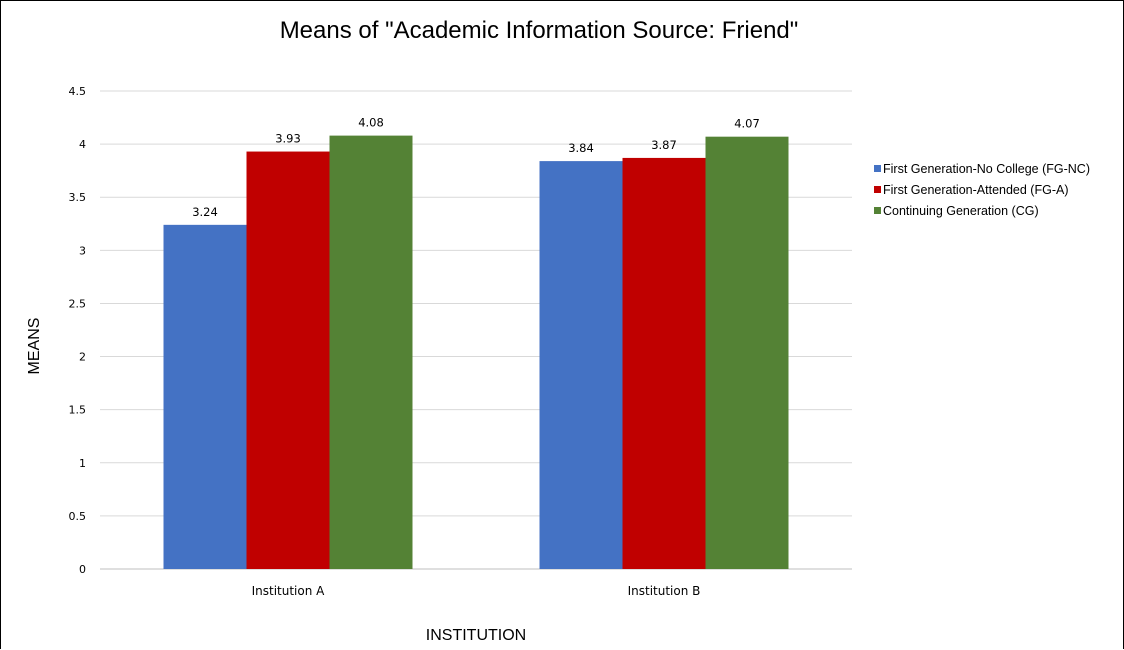  What do you see at coordinates (82, 463) in the screenshot?
I see `y-tick-label: 1` at bounding box center [82, 463].